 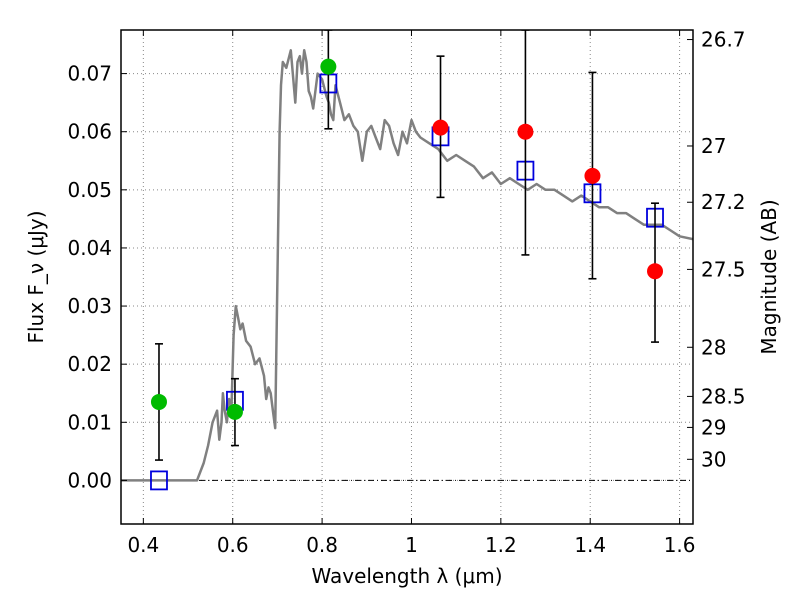 I want to click on y-tick-label: 0.04, so click(x=89, y=248).